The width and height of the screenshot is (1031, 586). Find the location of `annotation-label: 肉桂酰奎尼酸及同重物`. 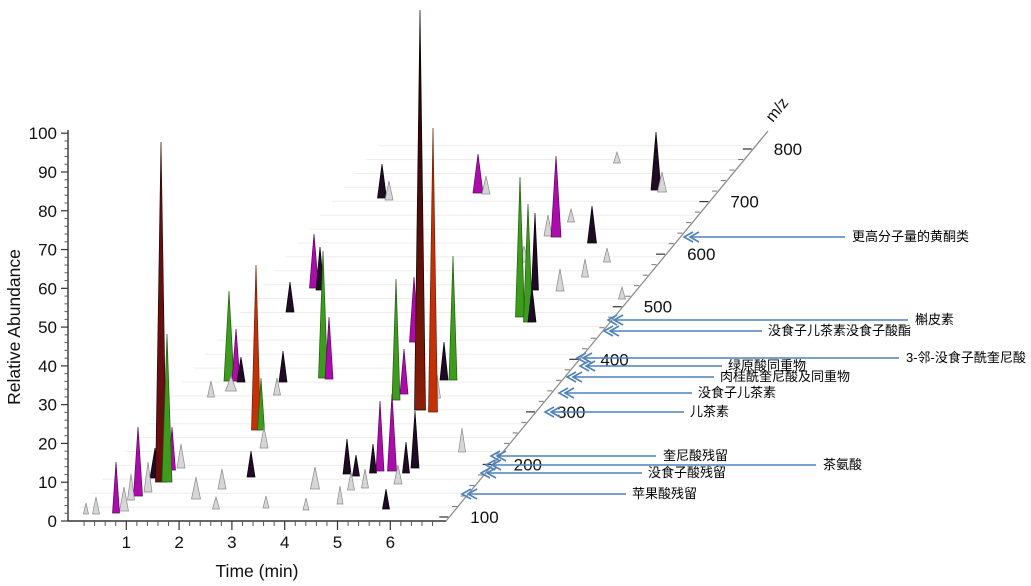

annotation-label: 肉桂酰奎尼酸及同重物 is located at coordinates (785, 376).